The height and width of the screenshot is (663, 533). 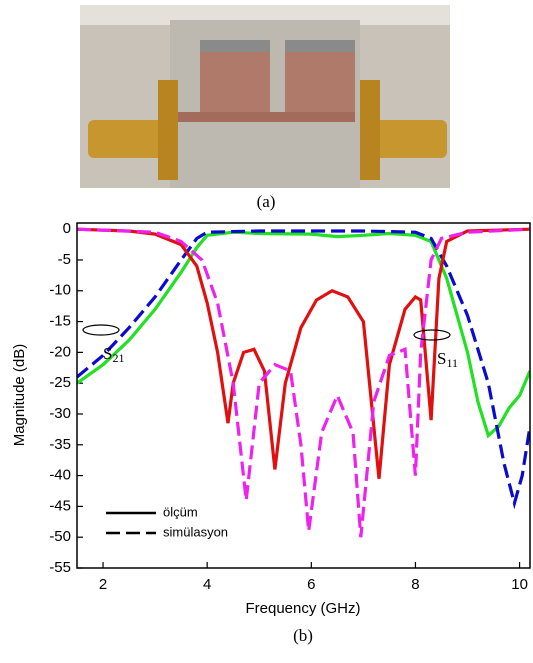 I want to click on y-tick-label: -10, so click(x=60, y=290).